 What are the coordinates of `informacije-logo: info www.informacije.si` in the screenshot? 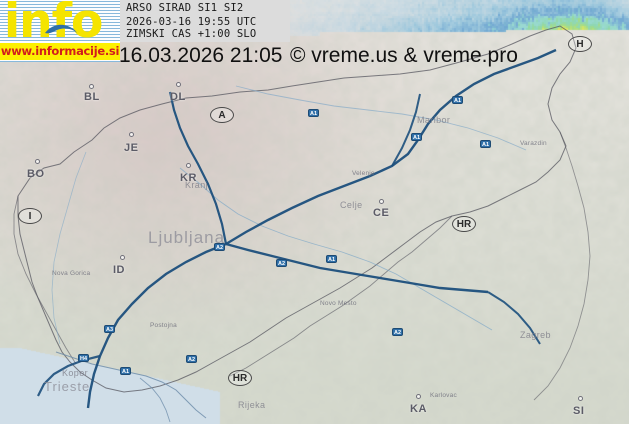 It's located at (60, 31).